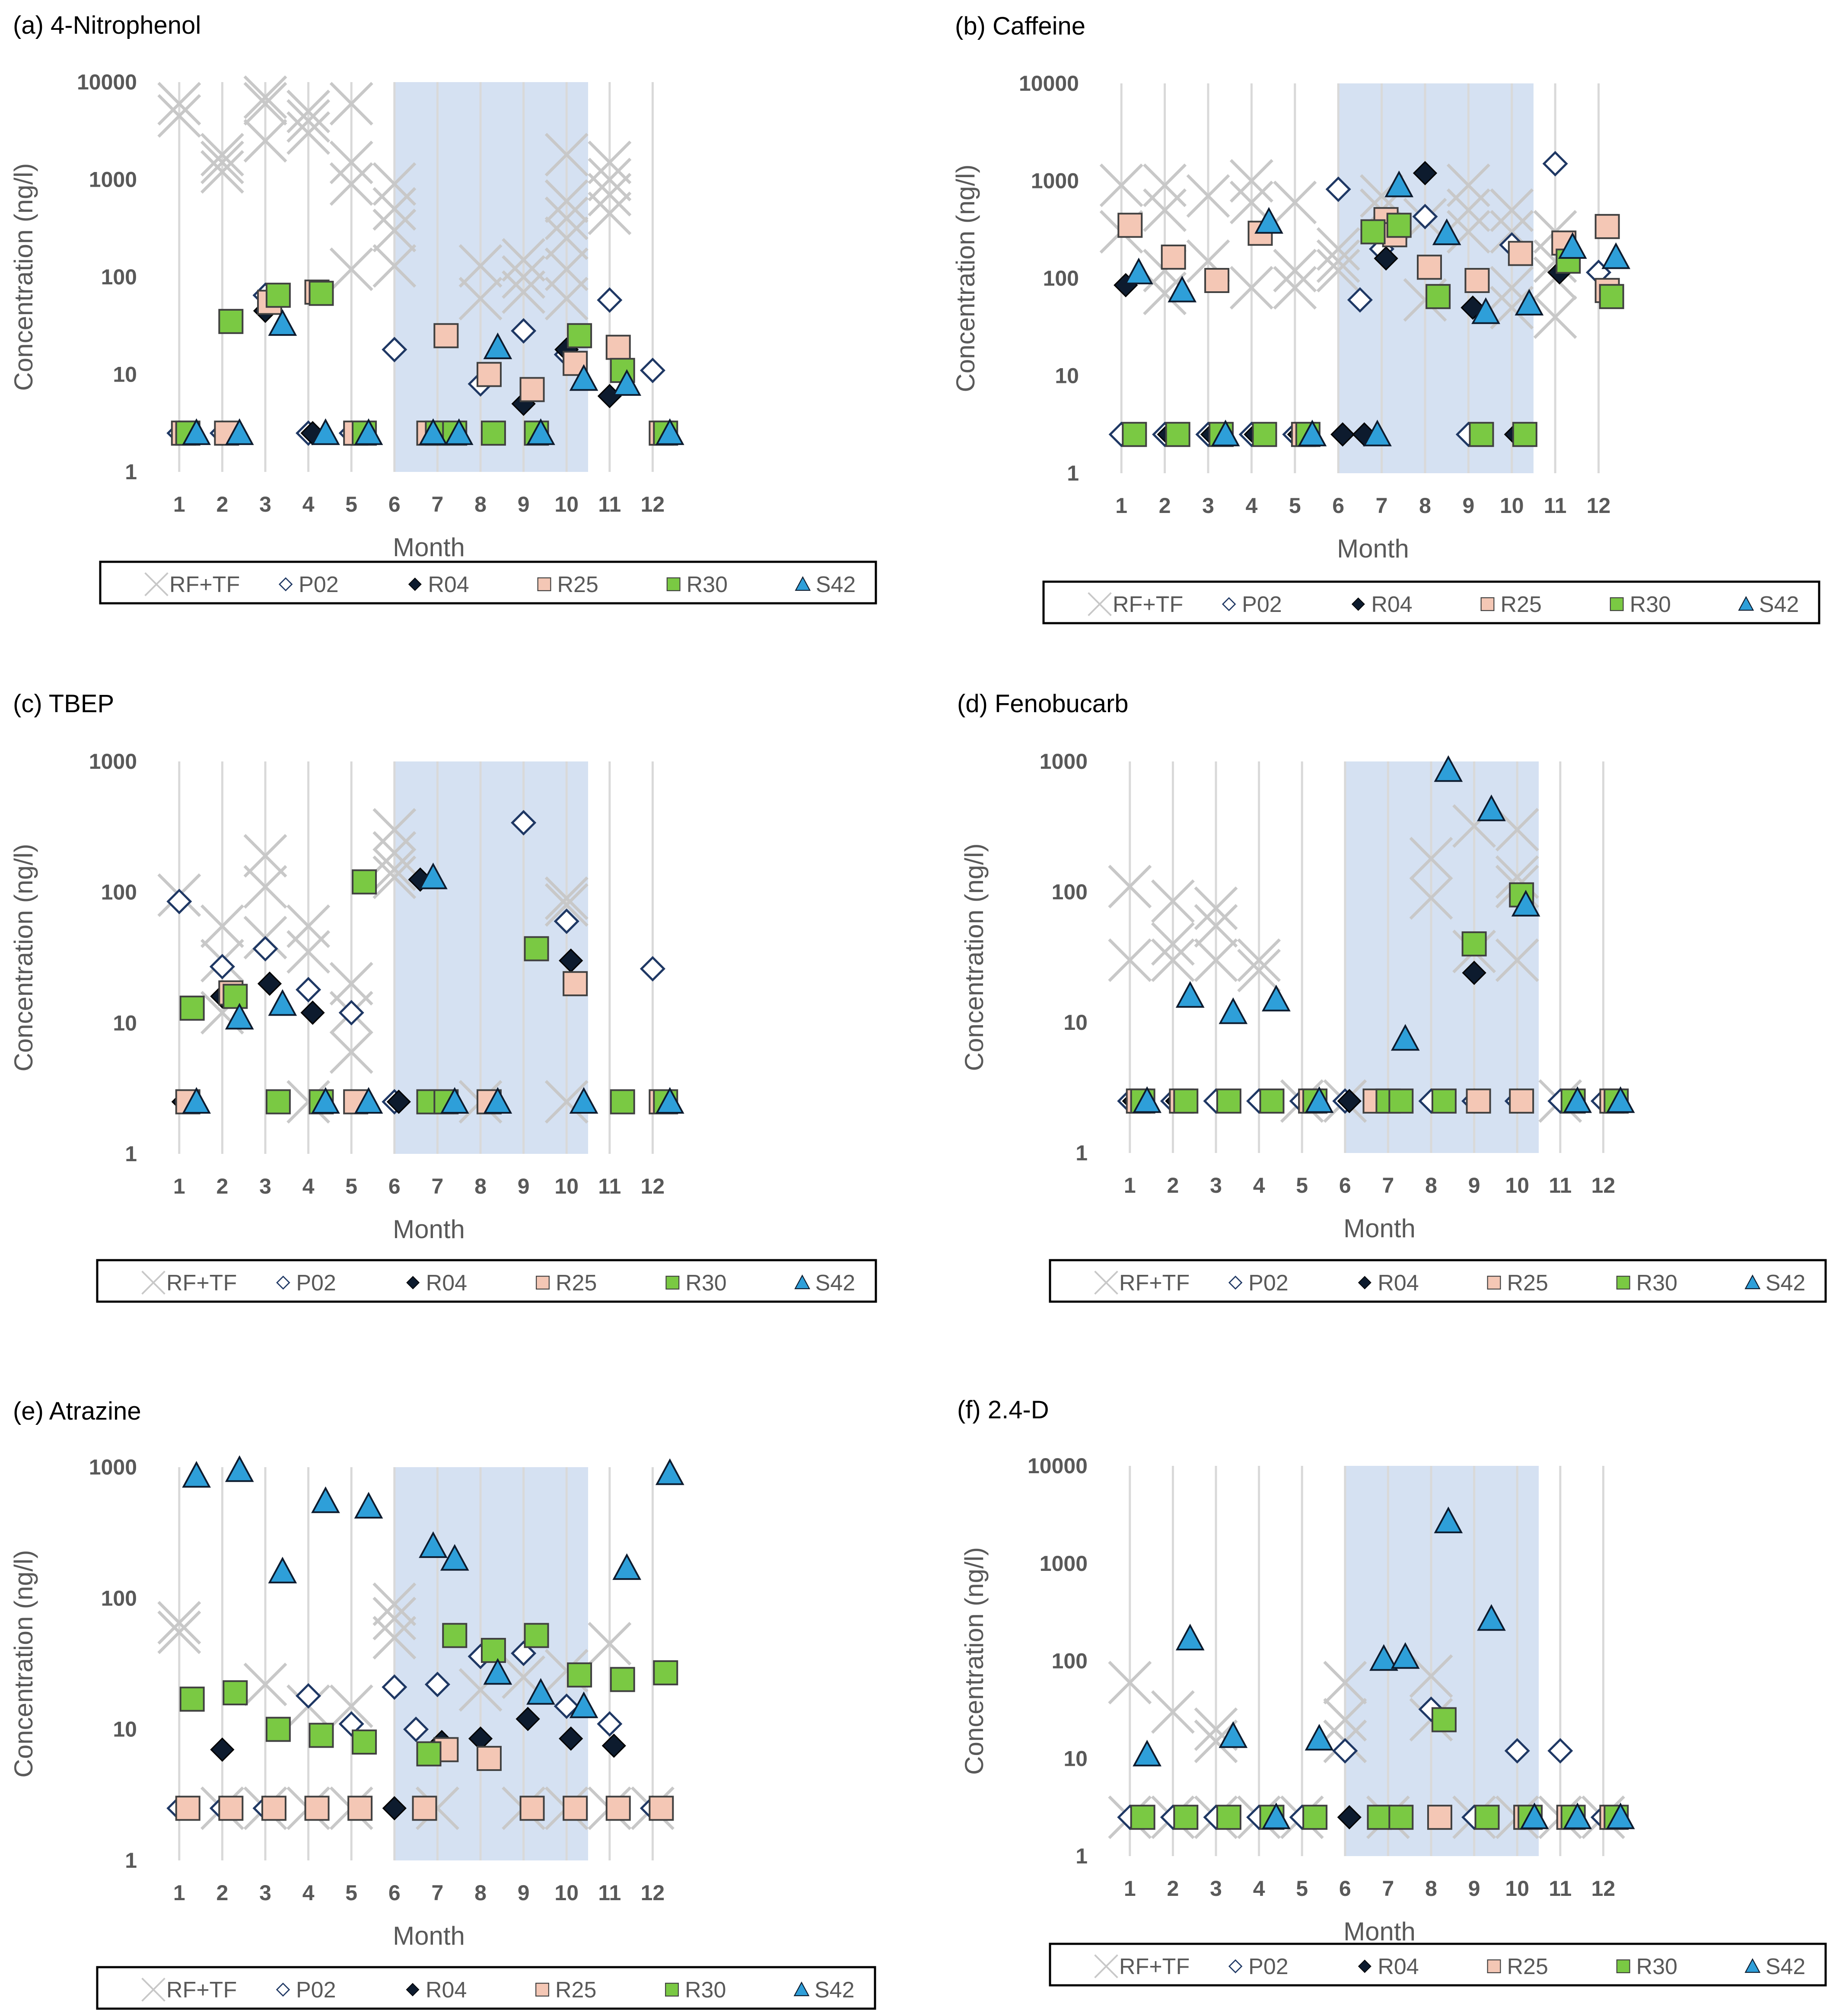  What do you see at coordinates (491, 957) in the screenshot?
I see `wet-season-shading` at bounding box center [491, 957].